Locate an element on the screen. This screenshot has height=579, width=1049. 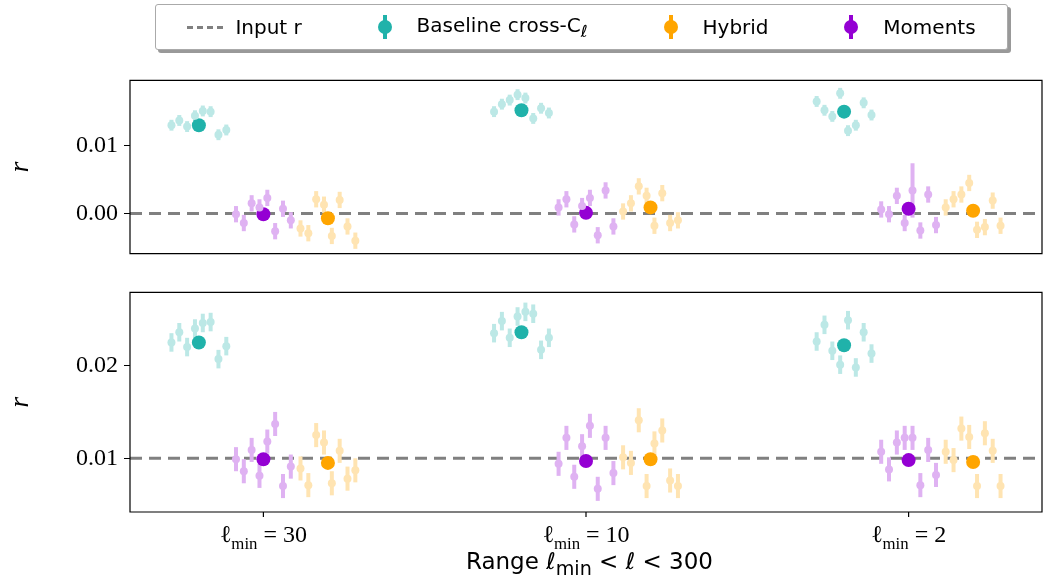
legend-label: Moments is located at coordinates (929, 27).